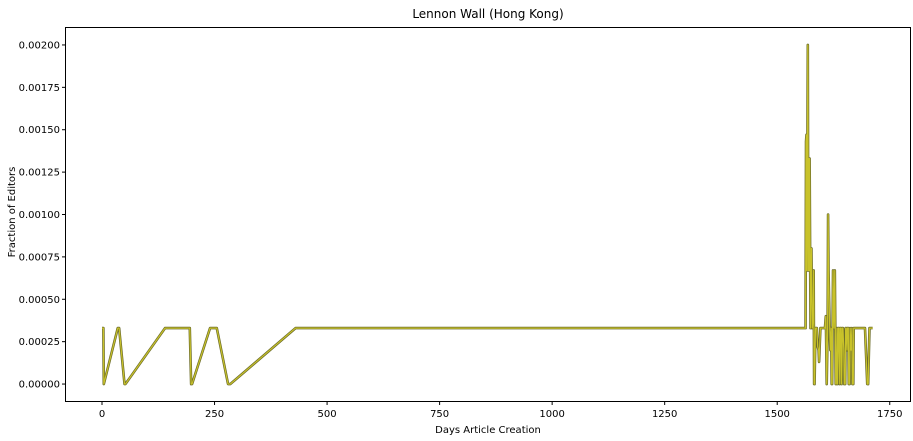  What do you see at coordinates (102, 414) in the screenshot?
I see `x-tick-label: 0` at bounding box center [102, 414].